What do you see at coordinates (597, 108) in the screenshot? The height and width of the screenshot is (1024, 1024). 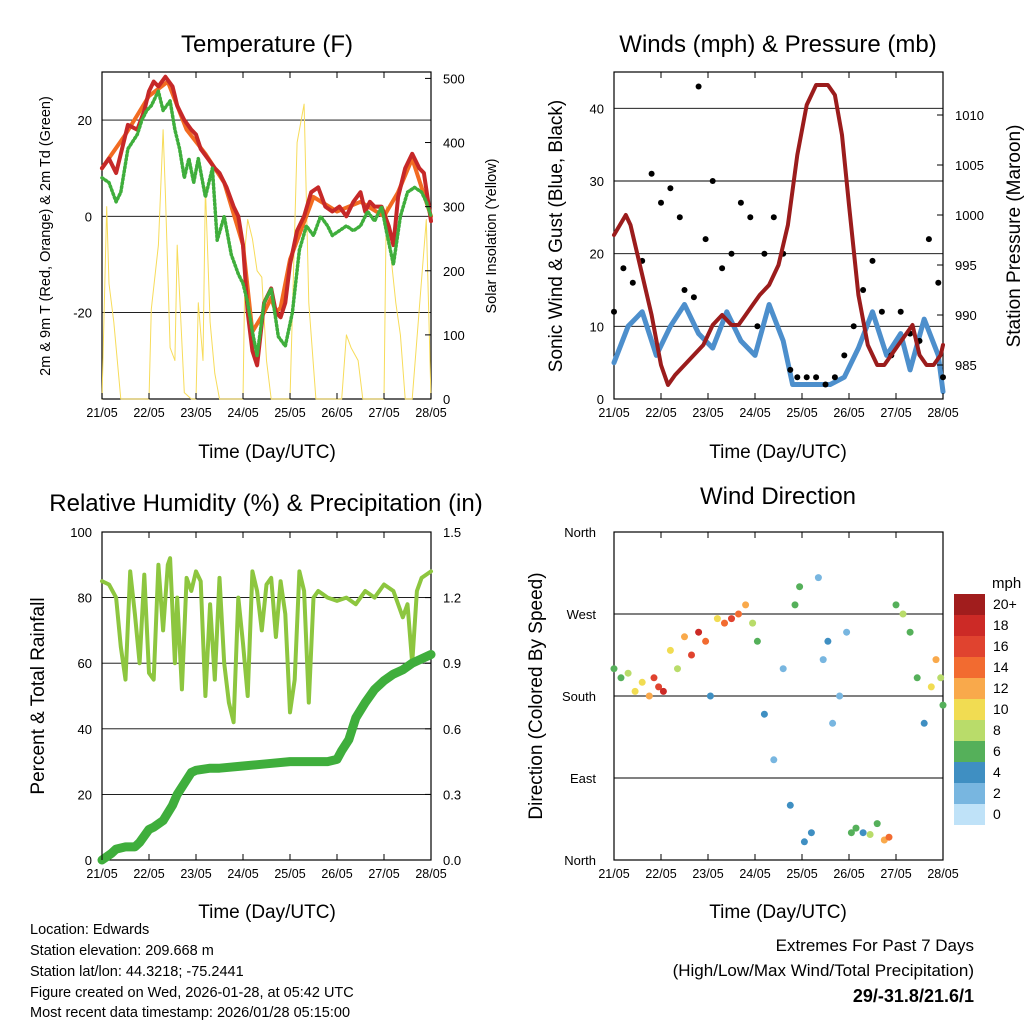 I see `winds-y-tick-label: 40` at bounding box center [597, 108].